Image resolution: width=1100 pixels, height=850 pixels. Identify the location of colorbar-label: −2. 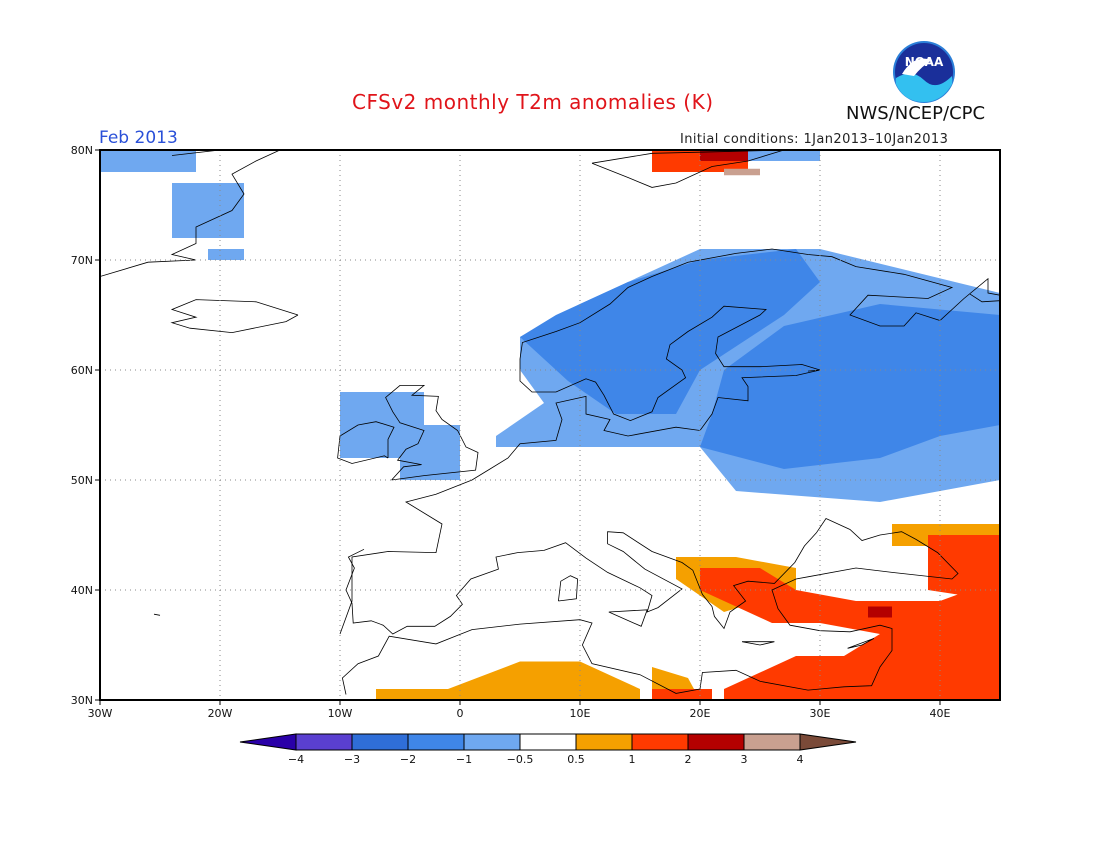
(408, 759).